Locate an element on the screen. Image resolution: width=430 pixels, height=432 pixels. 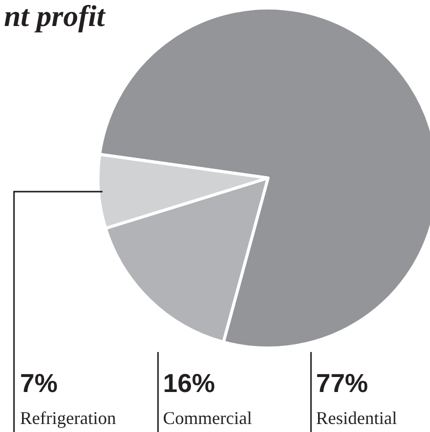
data-label: 7% is located at coordinates (39, 383).